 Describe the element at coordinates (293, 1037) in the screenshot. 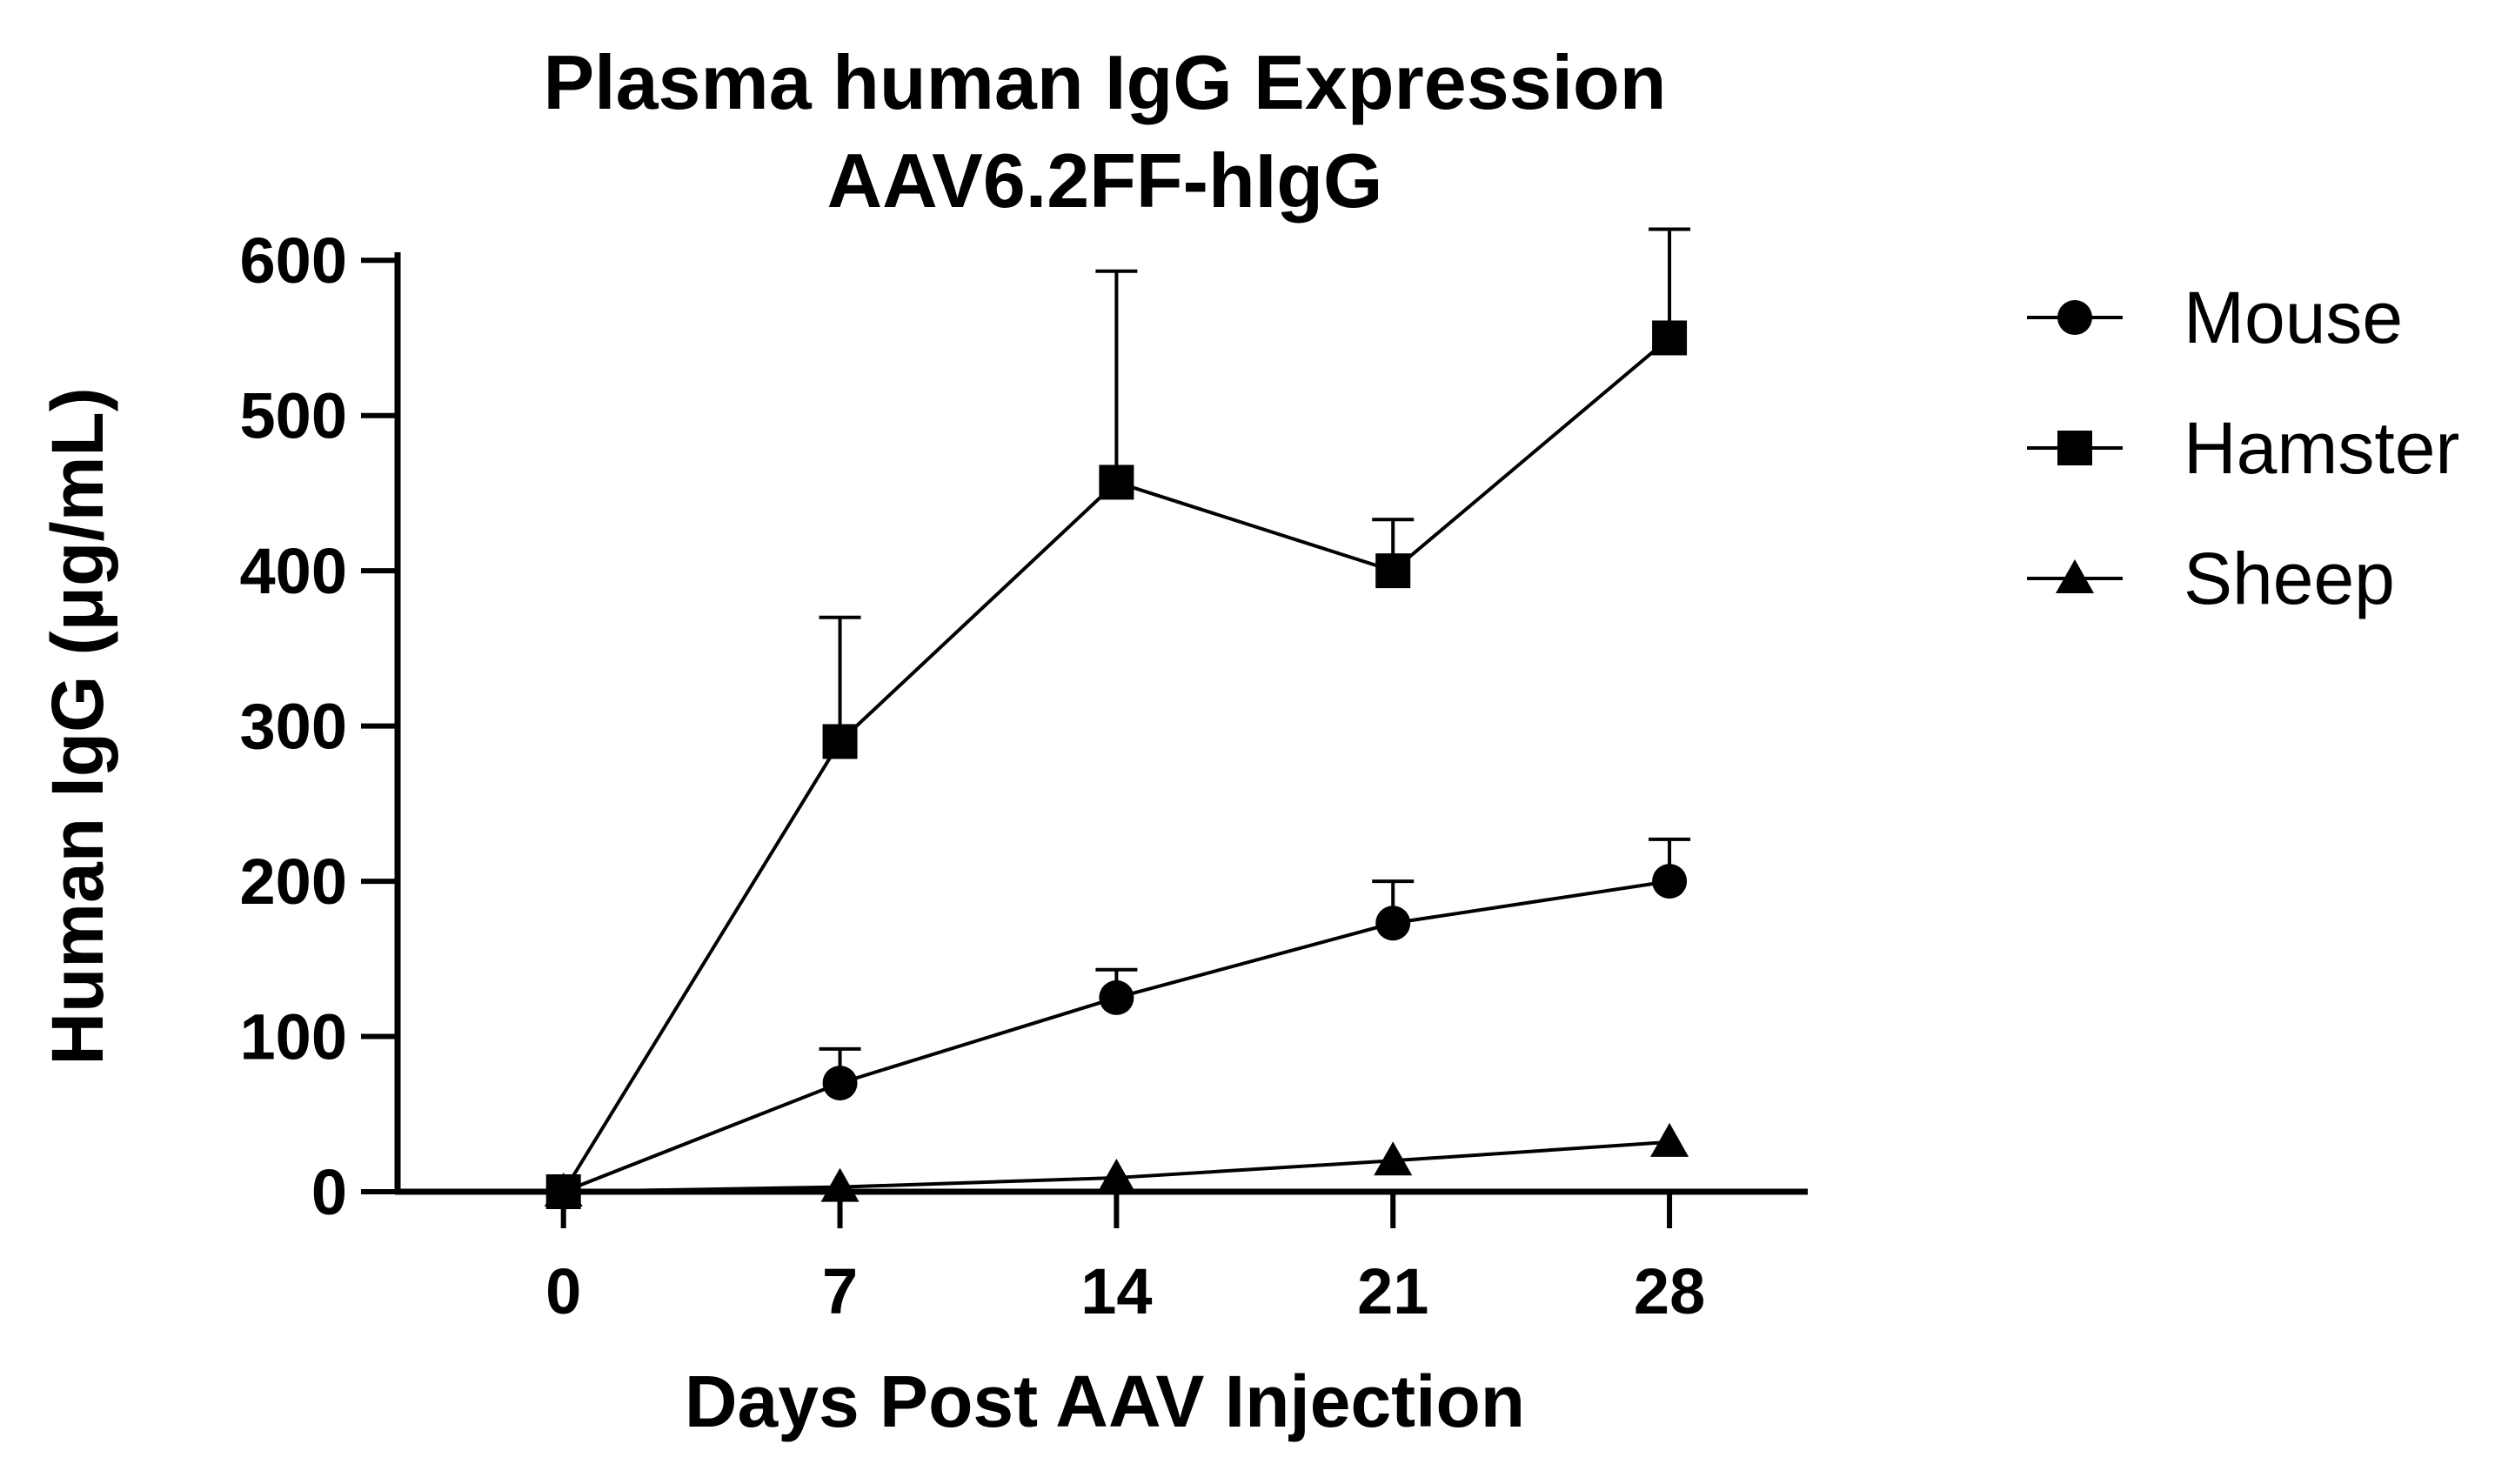

I see `y-tick-label: 100` at that location.